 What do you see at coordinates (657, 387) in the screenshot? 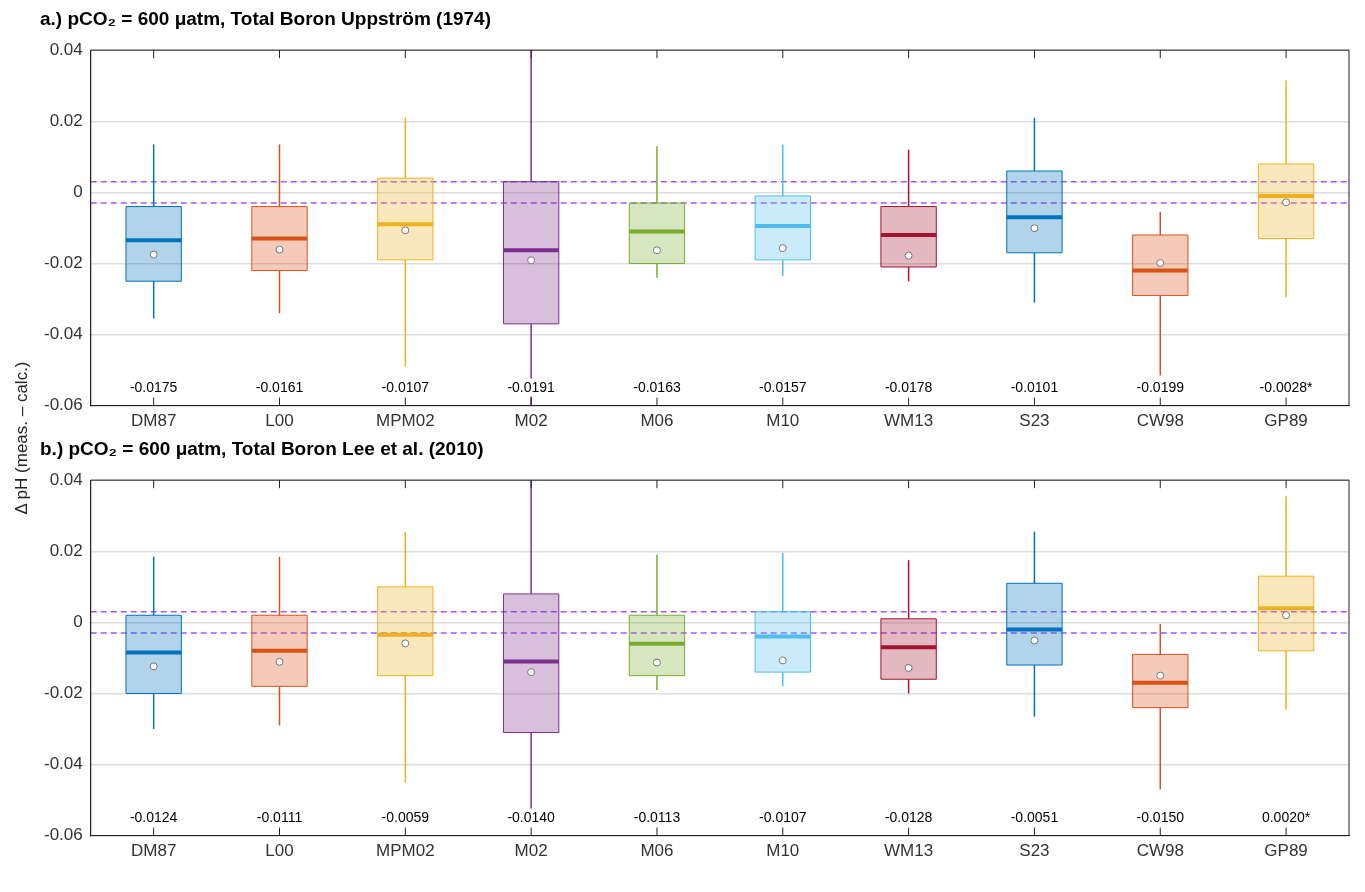
I see `text: -0.0163` at bounding box center [657, 387].